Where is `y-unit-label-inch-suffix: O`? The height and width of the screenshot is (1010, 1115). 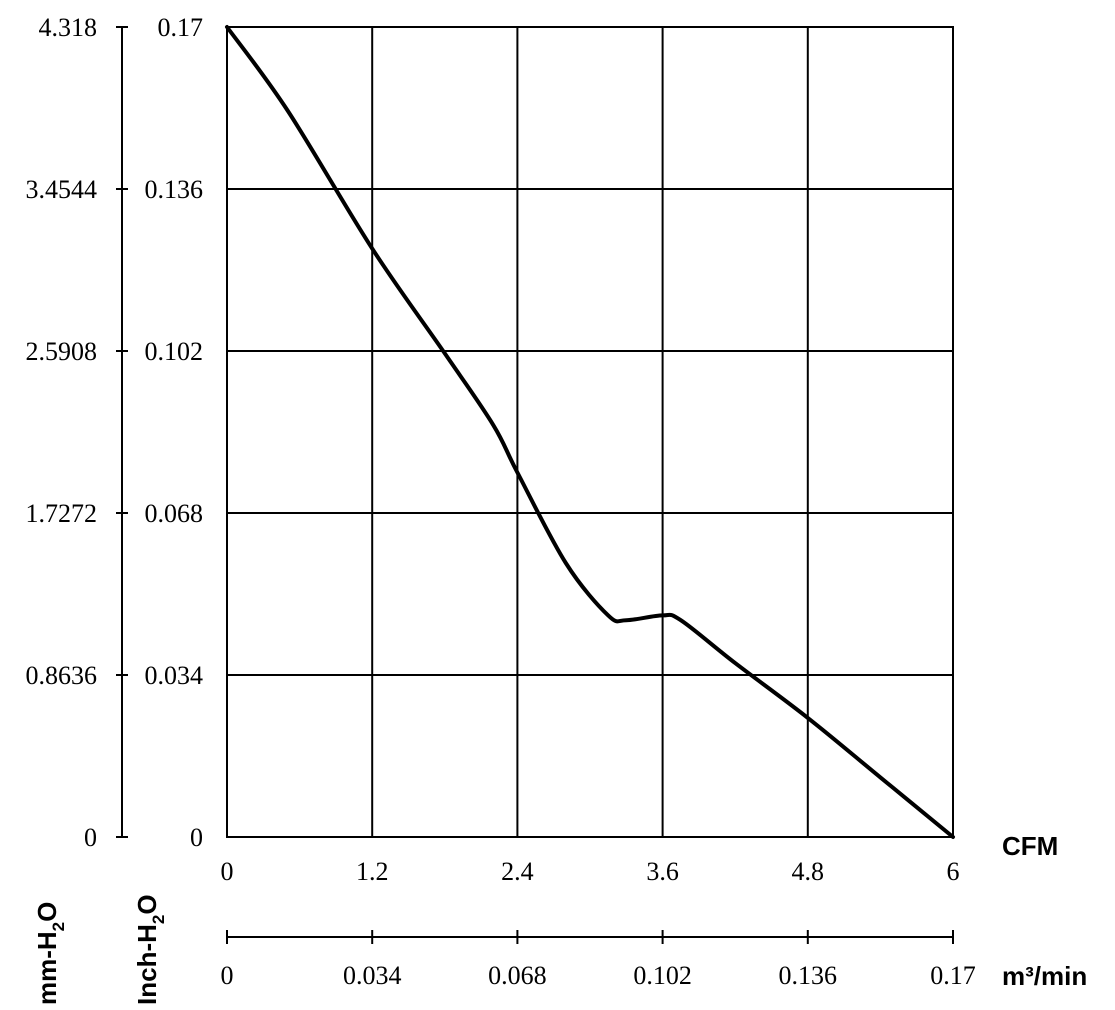
y-unit-label-inch-suffix: O is located at coordinates (147, 904).